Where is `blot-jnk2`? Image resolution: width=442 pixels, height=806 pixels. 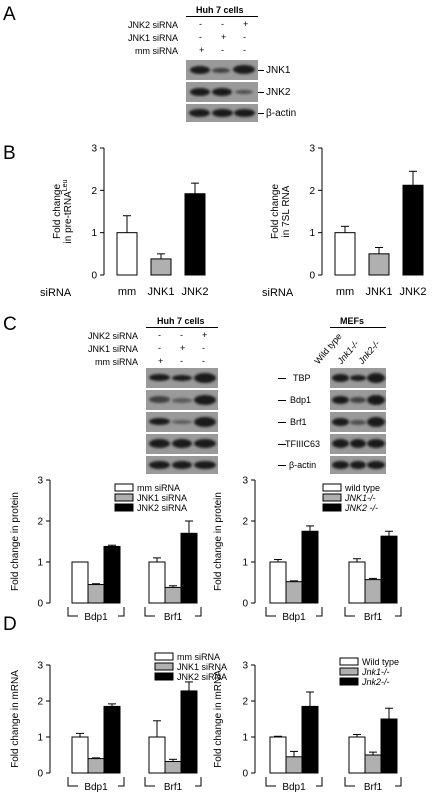 blot-jnk2 is located at coordinates (222, 92).